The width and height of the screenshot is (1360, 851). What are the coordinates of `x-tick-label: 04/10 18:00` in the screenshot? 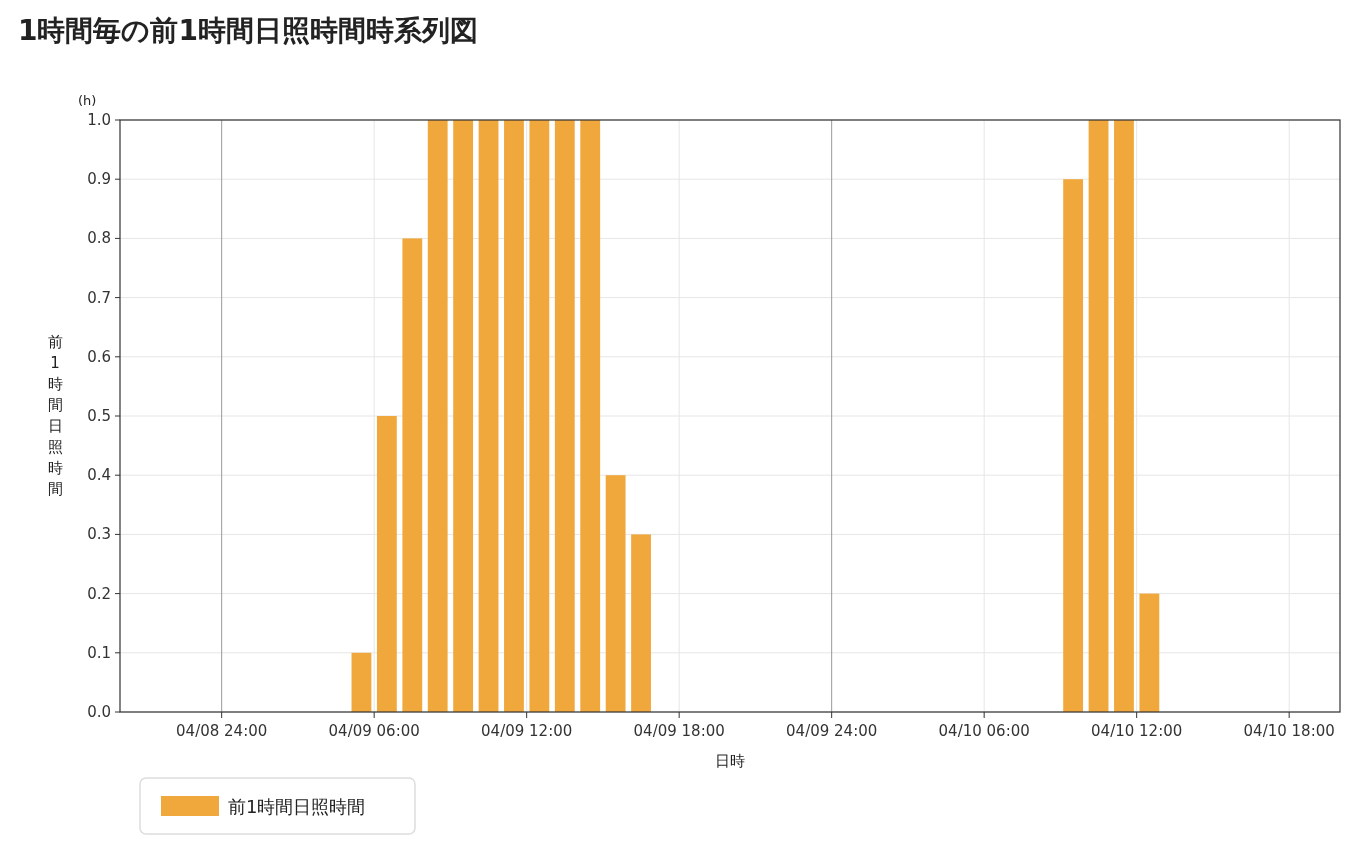 It's located at (1289, 731).